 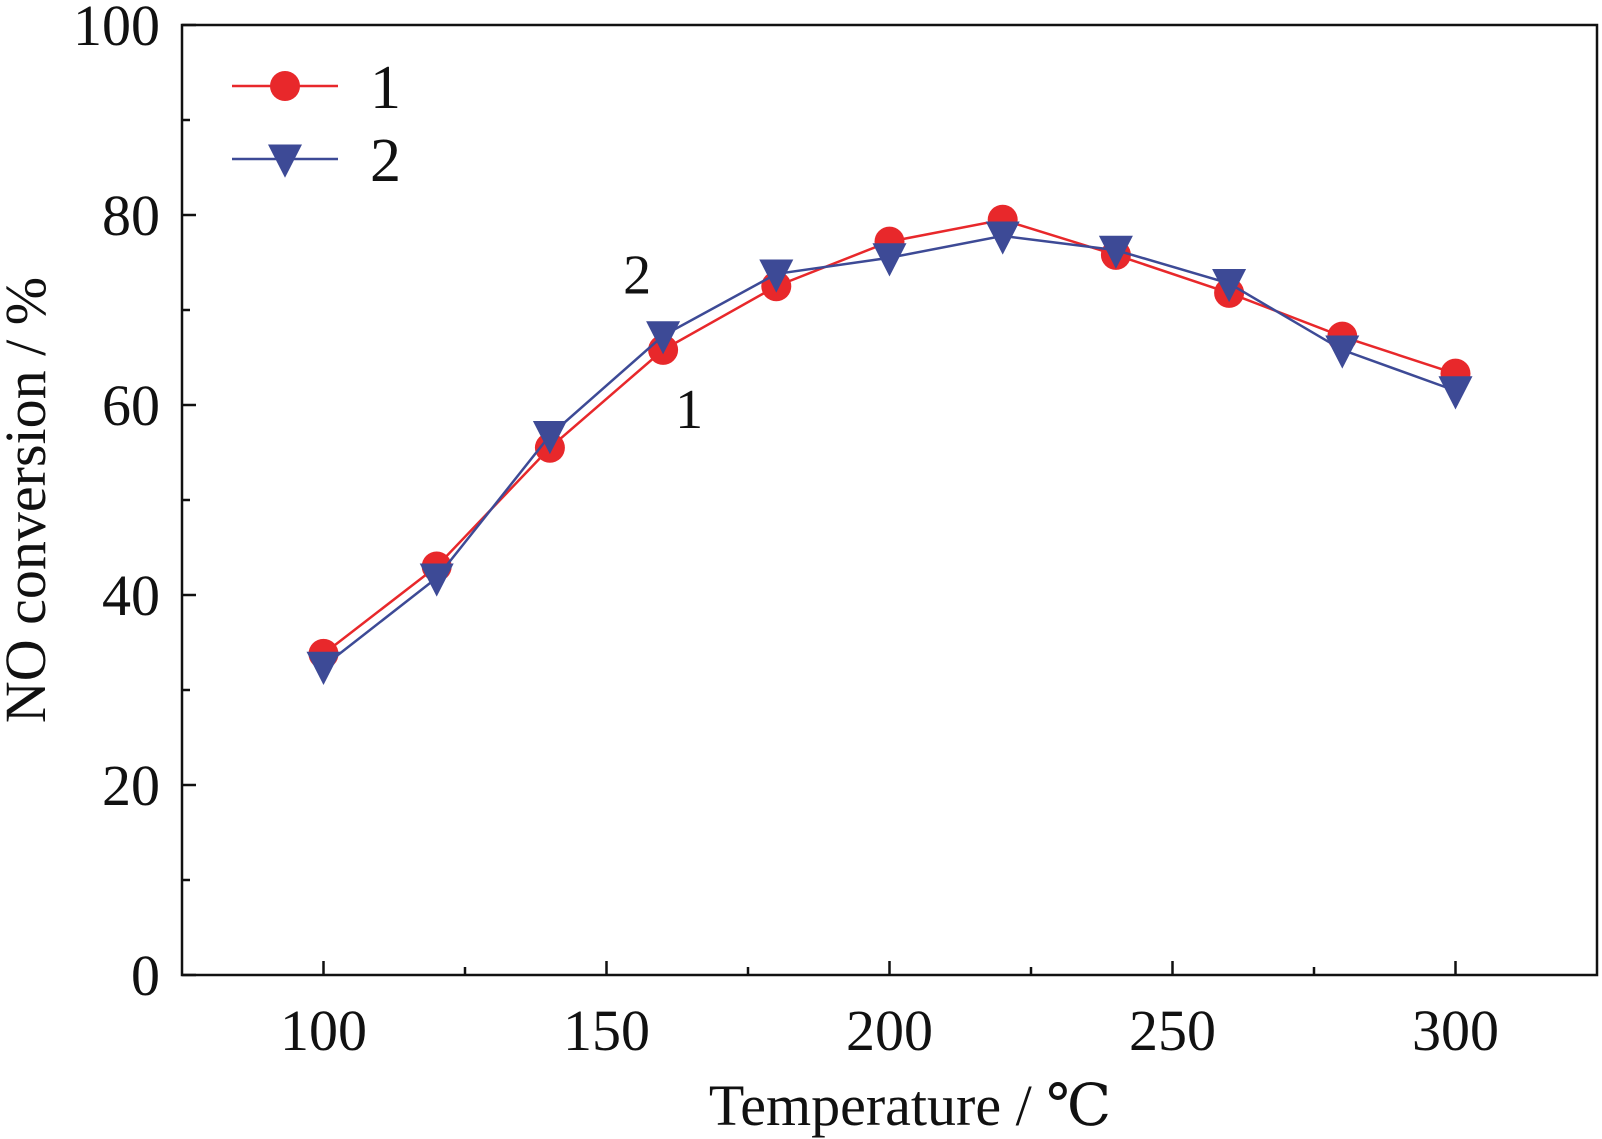 What do you see at coordinates (145, 975) in the screenshot?
I see `y-tick-label: 0` at bounding box center [145, 975].